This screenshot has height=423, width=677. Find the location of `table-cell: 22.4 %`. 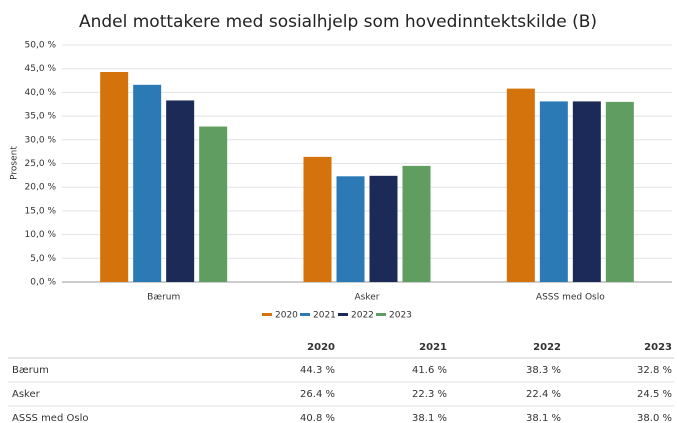

table-cell: 22.4 % is located at coordinates (543, 394).